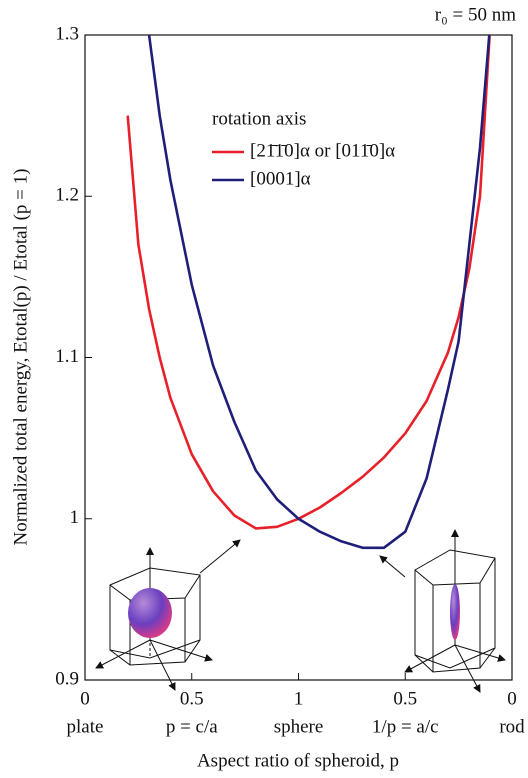 The height and width of the screenshot is (778, 528). I want to click on crystal-rod-inset, so click(442, 611).